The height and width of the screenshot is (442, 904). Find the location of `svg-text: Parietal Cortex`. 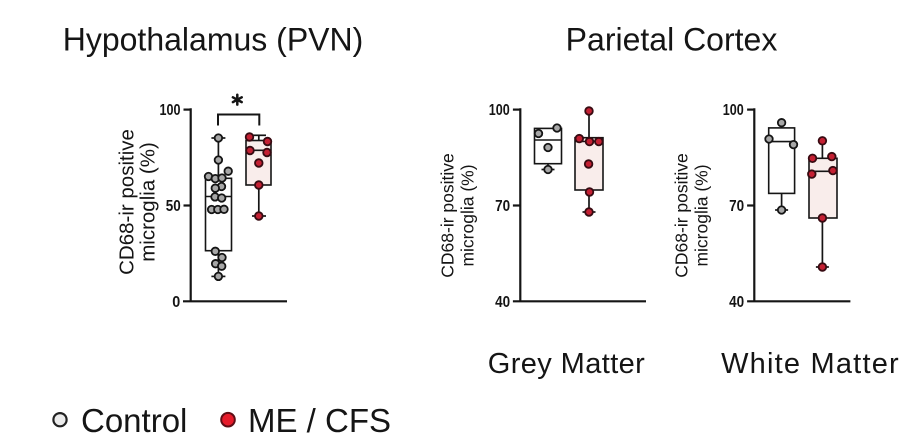

svg-text: Parietal Cortex is located at coordinates (672, 40).